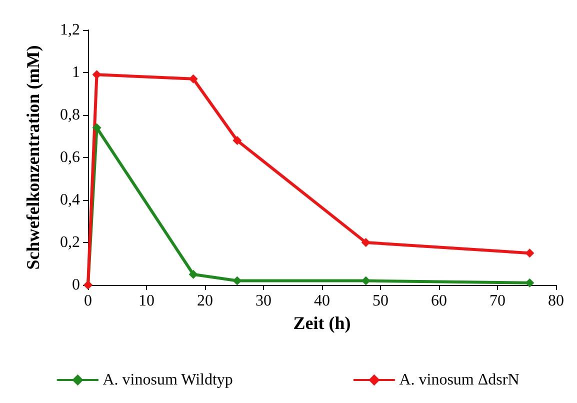 The image size is (577, 403). What do you see at coordinates (70, 242) in the screenshot?
I see `y-tick-label: 0,2` at bounding box center [70, 242].